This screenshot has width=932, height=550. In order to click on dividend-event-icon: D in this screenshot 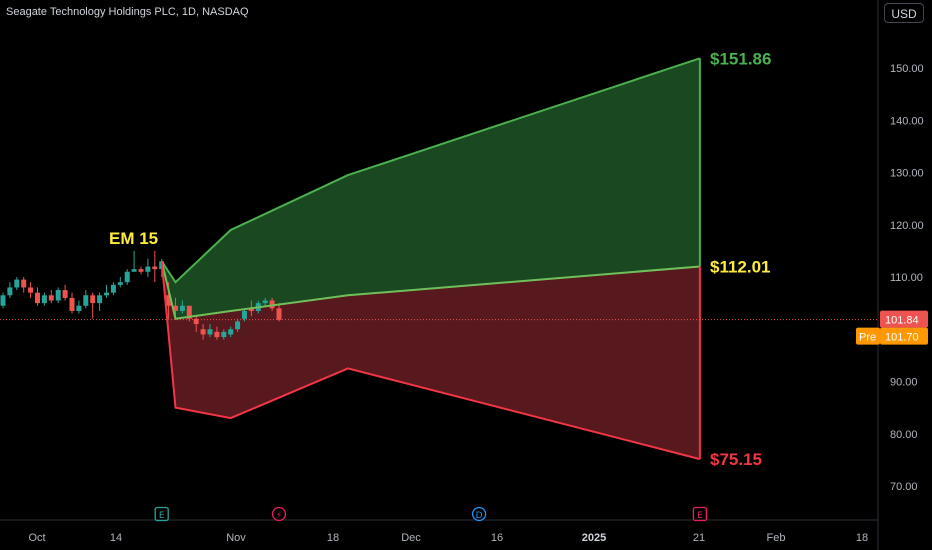, I will do `click(479, 514)`.